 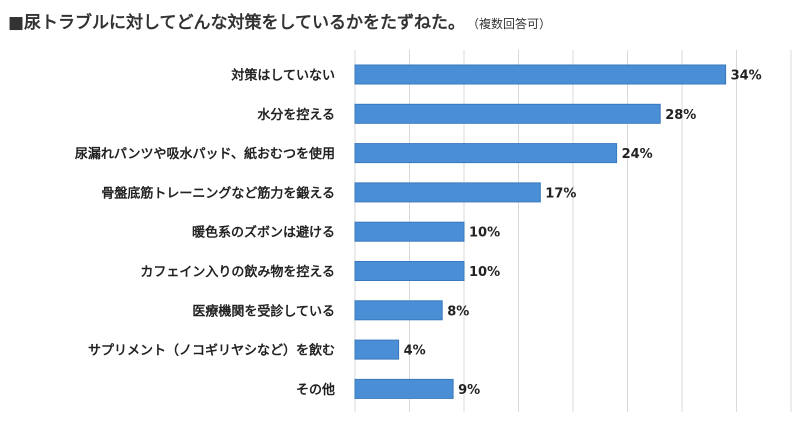 What do you see at coordinates (205, 154) in the screenshot?
I see `category-label: 尿漏れパンツや吸水パッド、紙おむつを使用` at bounding box center [205, 154].